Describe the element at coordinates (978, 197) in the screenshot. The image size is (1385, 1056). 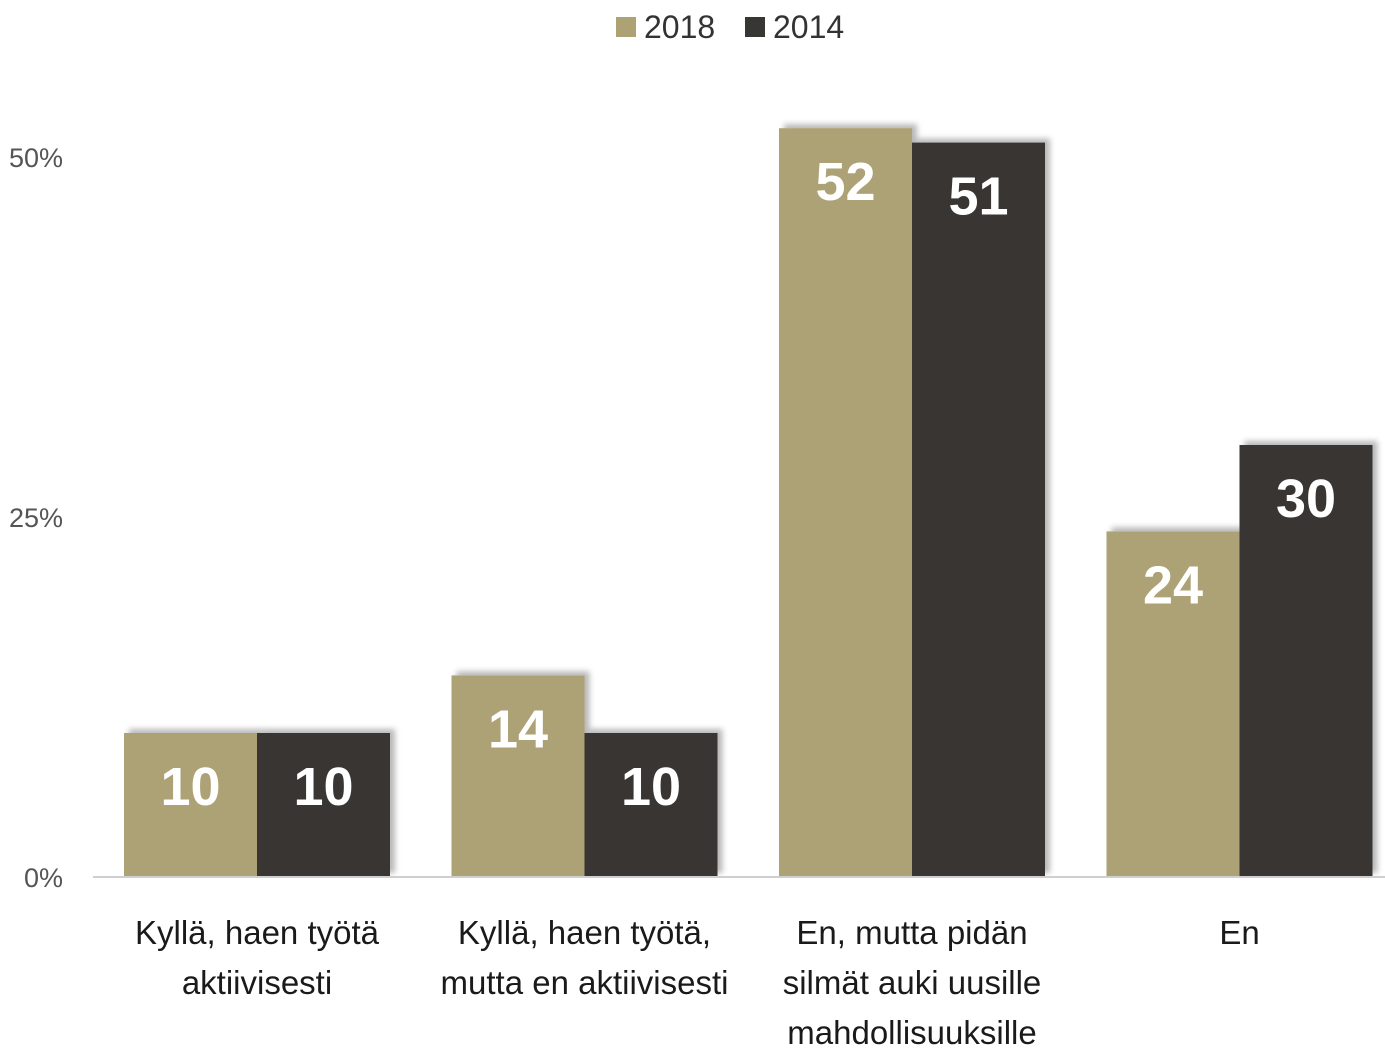
I see `data-label: 51` at that location.